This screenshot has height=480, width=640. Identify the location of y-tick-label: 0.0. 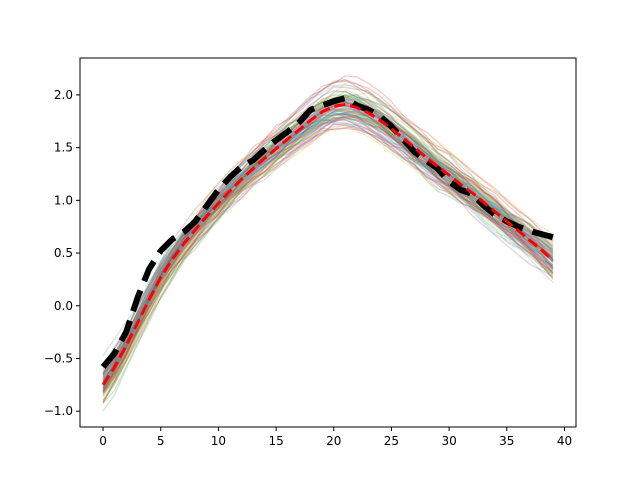
(63, 306).